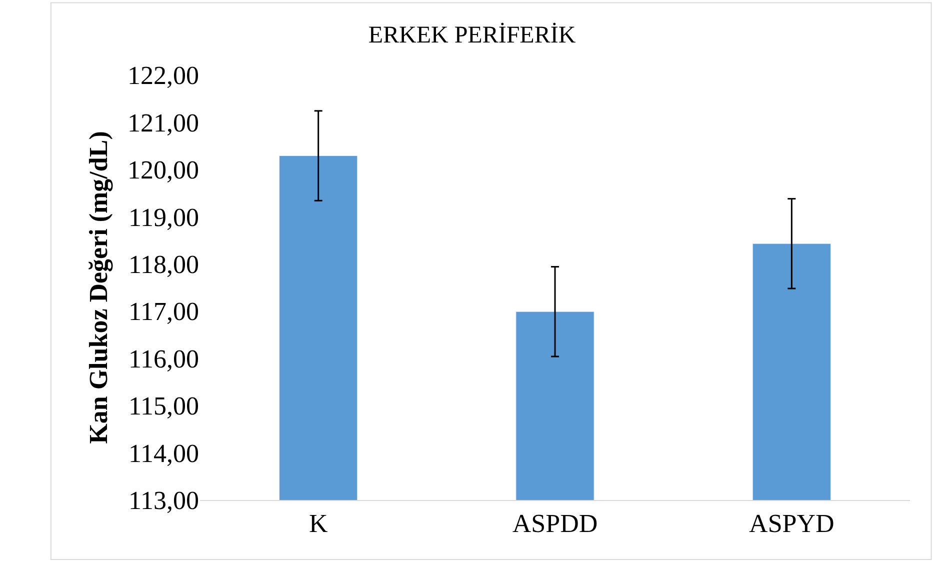 This screenshot has width=944, height=570. Describe the element at coordinates (163, 170) in the screenshot. I see `y-tick-label: 120,00` at that location.